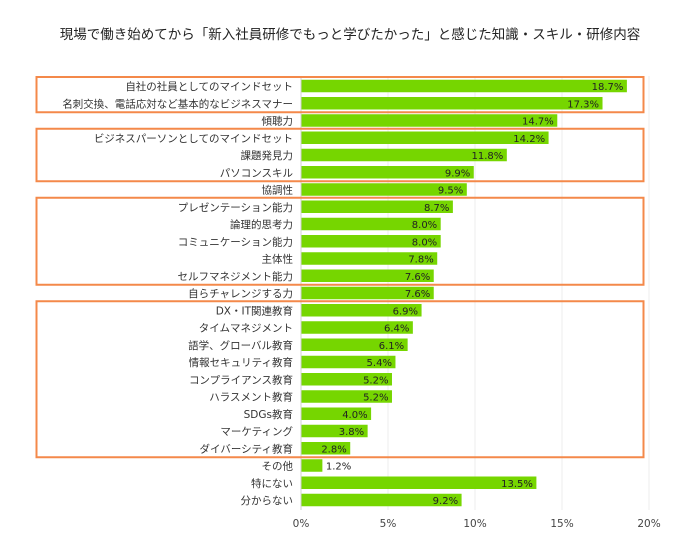 This screenshot has height=550, width=700. Describe the element at coordinates (193, 139) in the screenshot. I see `category-label: ビジネスパーソンとしてのマインドセット` at that location.